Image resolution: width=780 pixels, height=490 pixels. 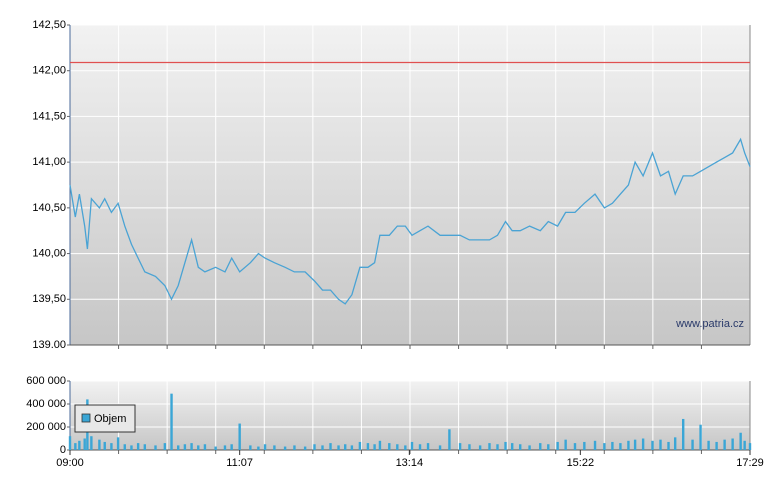 What do you see at coordinates (46, 404) in the screenshot?
I see `y-tick-label: 400 000` at bounding box center [46, 404].